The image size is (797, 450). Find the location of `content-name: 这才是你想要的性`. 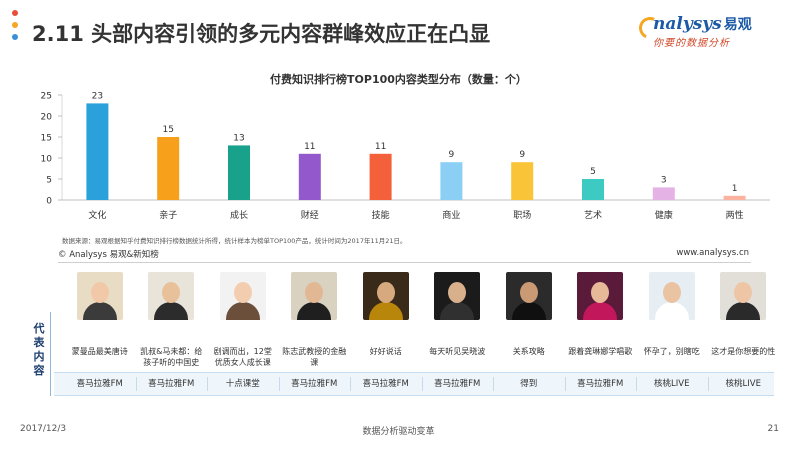

content-name: 这才是你想要的性 is located at coordinates (743, 351).